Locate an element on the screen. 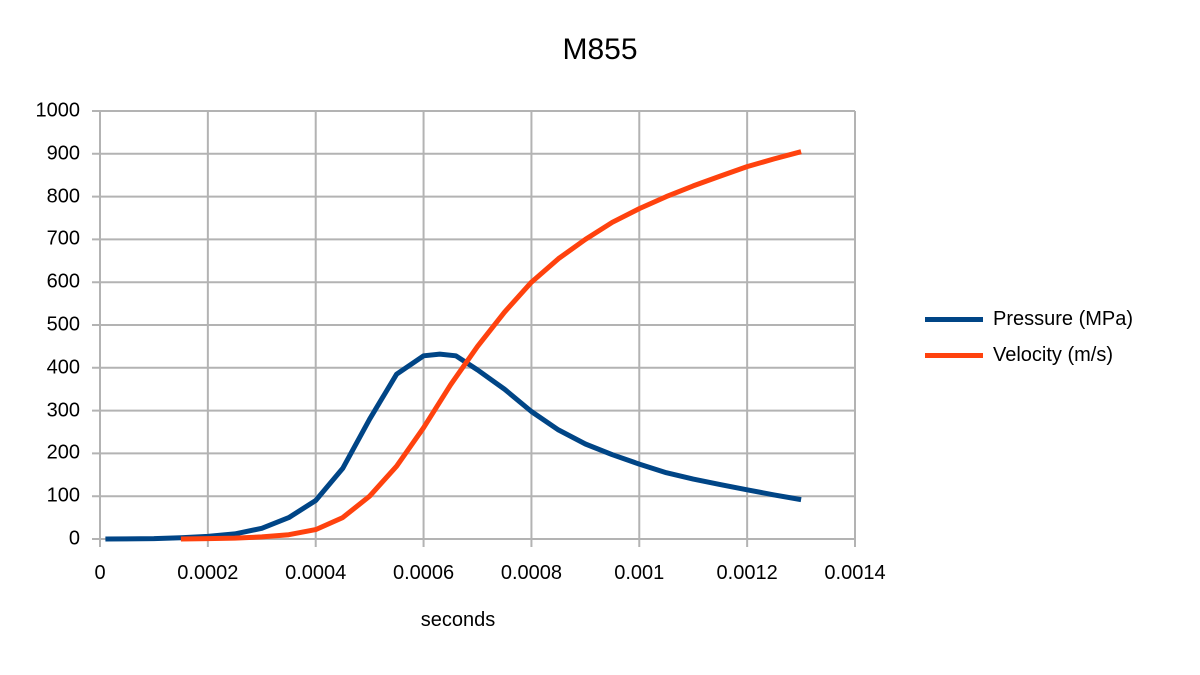 This screenshot has height=675, width=1200. legend-item-pressure: Pressure (MPa) is located at coordinates (1029, 319).